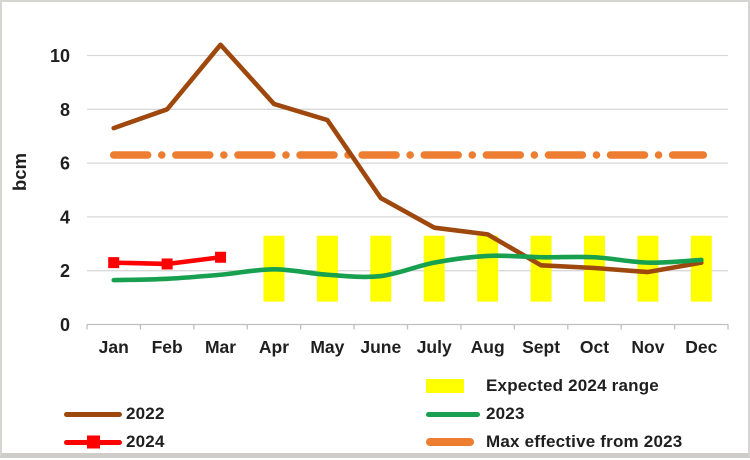  What do you see at coordinates (380, 347) in the screenshot?
I see `x-axis-month-label: June` at bounding box center [380, 347].